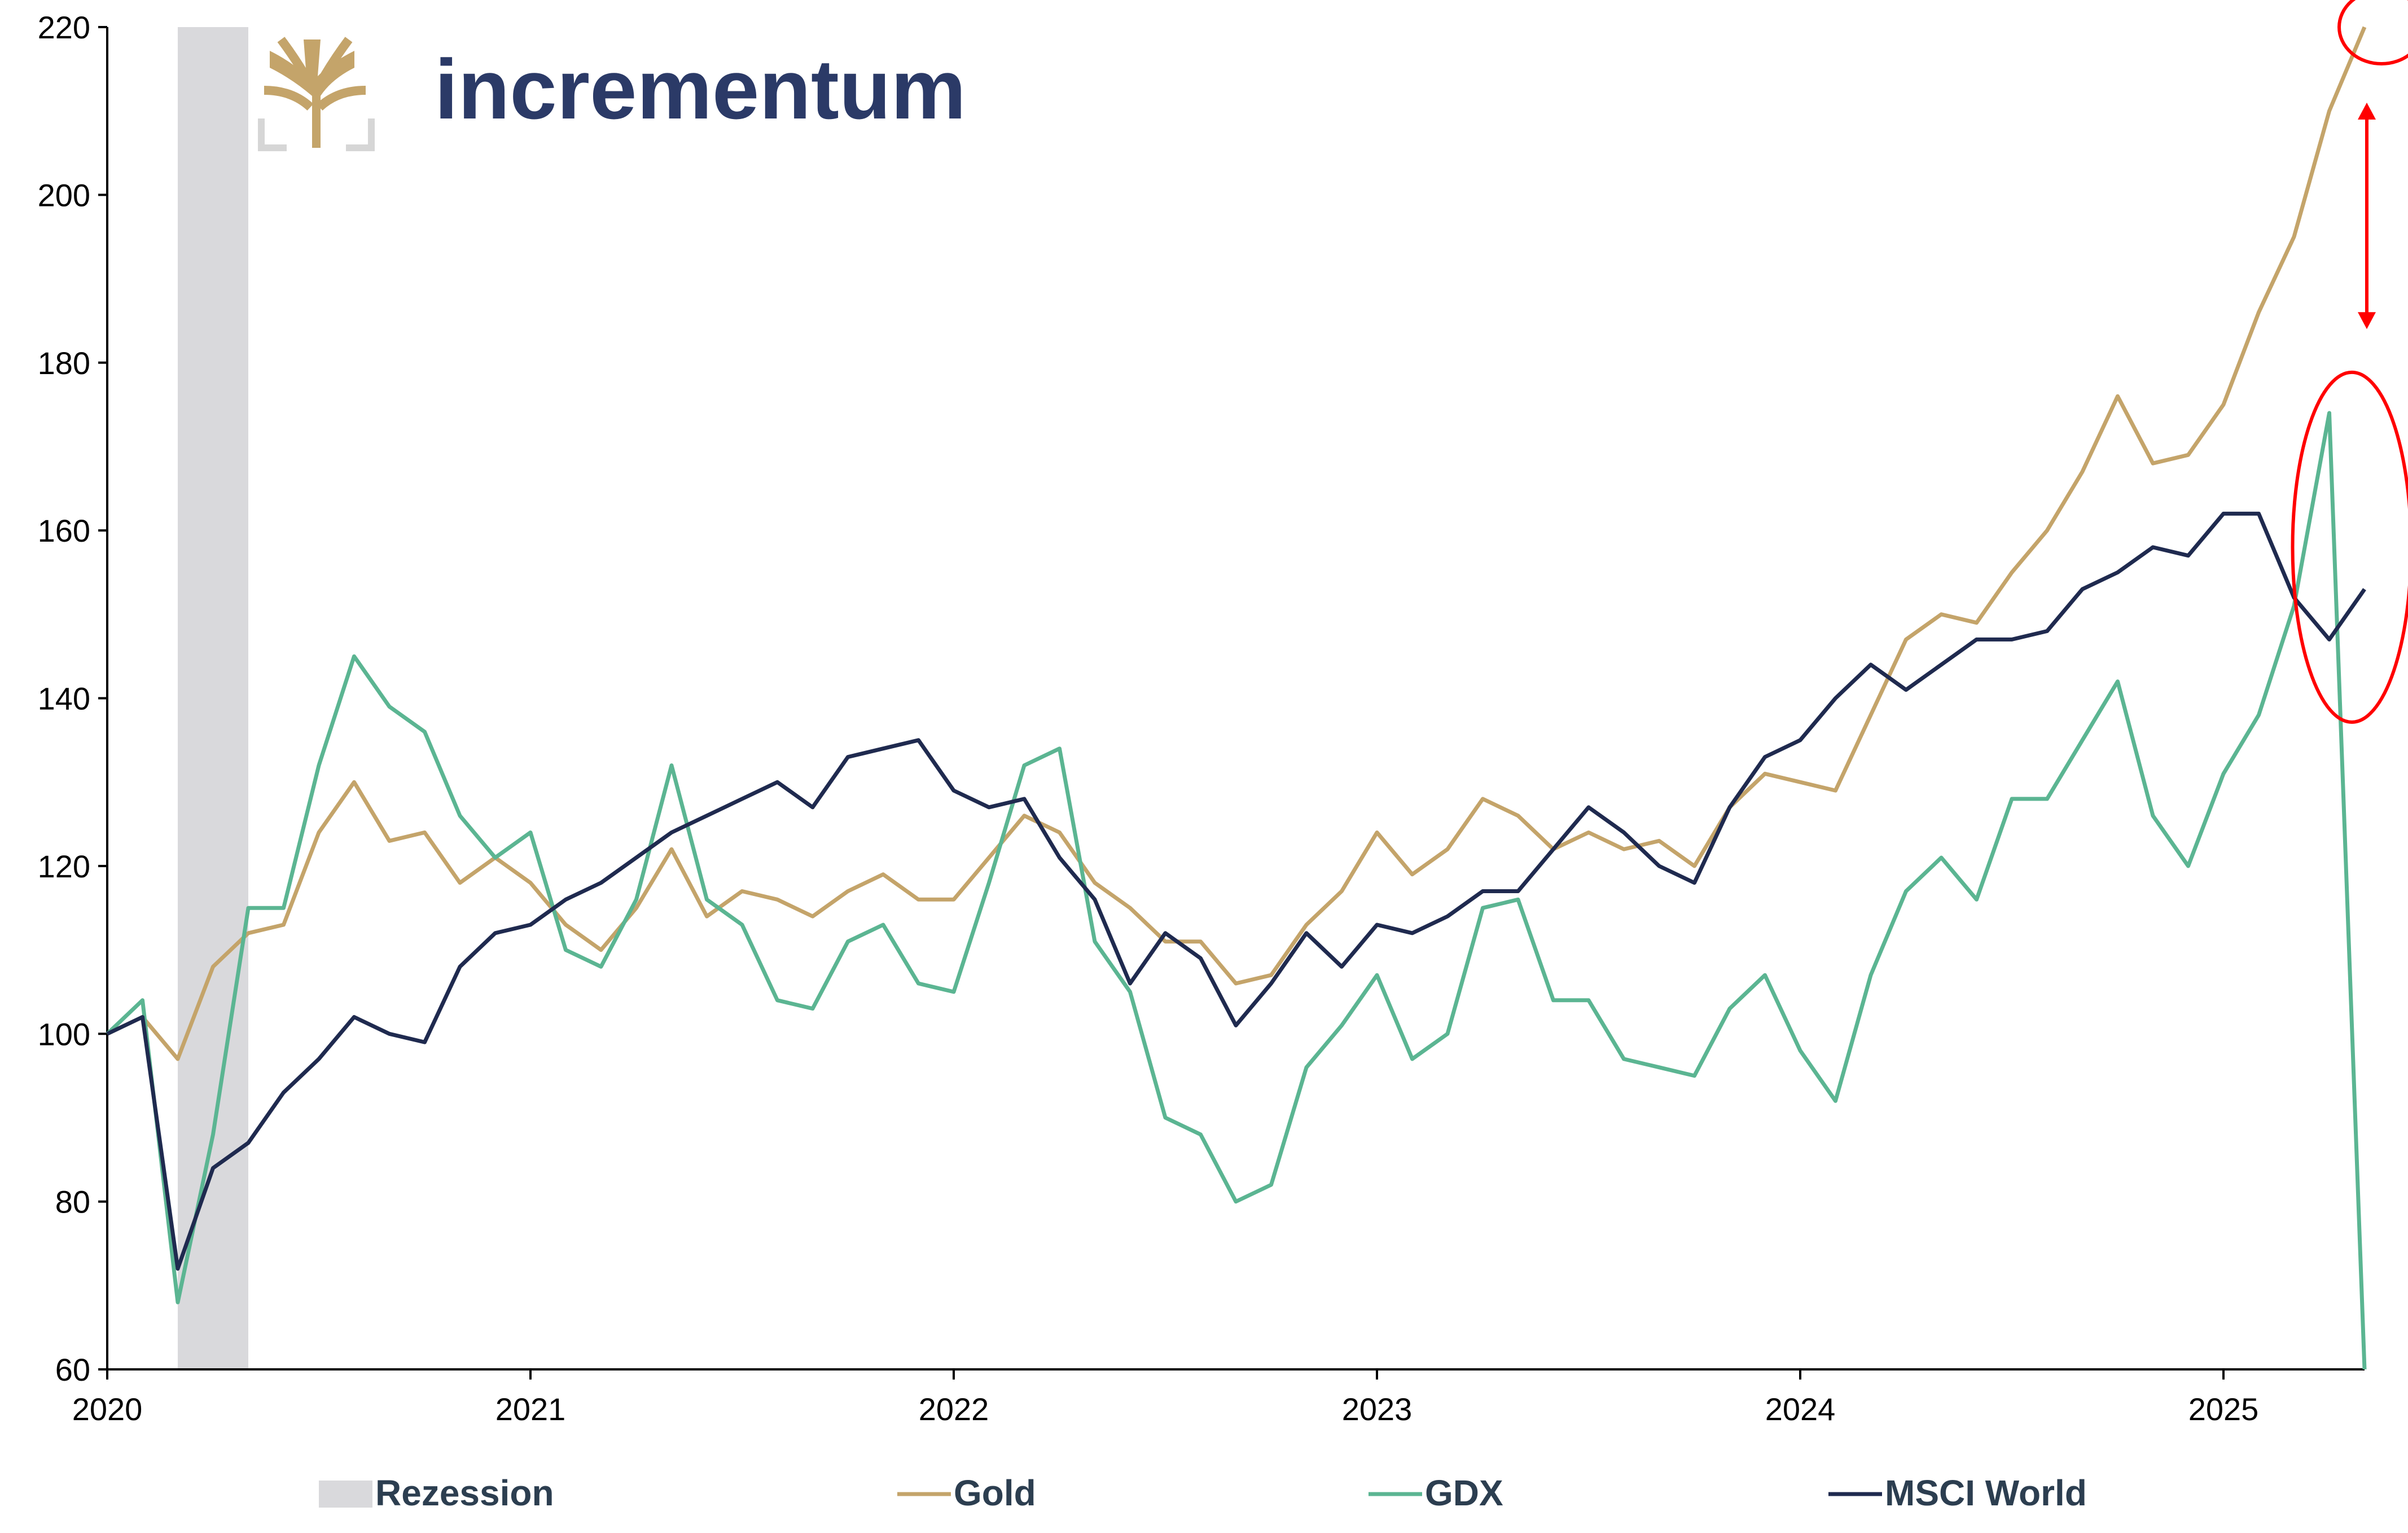 This screenshot has height=1533, width=2408. I want to click on x-tick-label: 2022, so click(954, 1409).